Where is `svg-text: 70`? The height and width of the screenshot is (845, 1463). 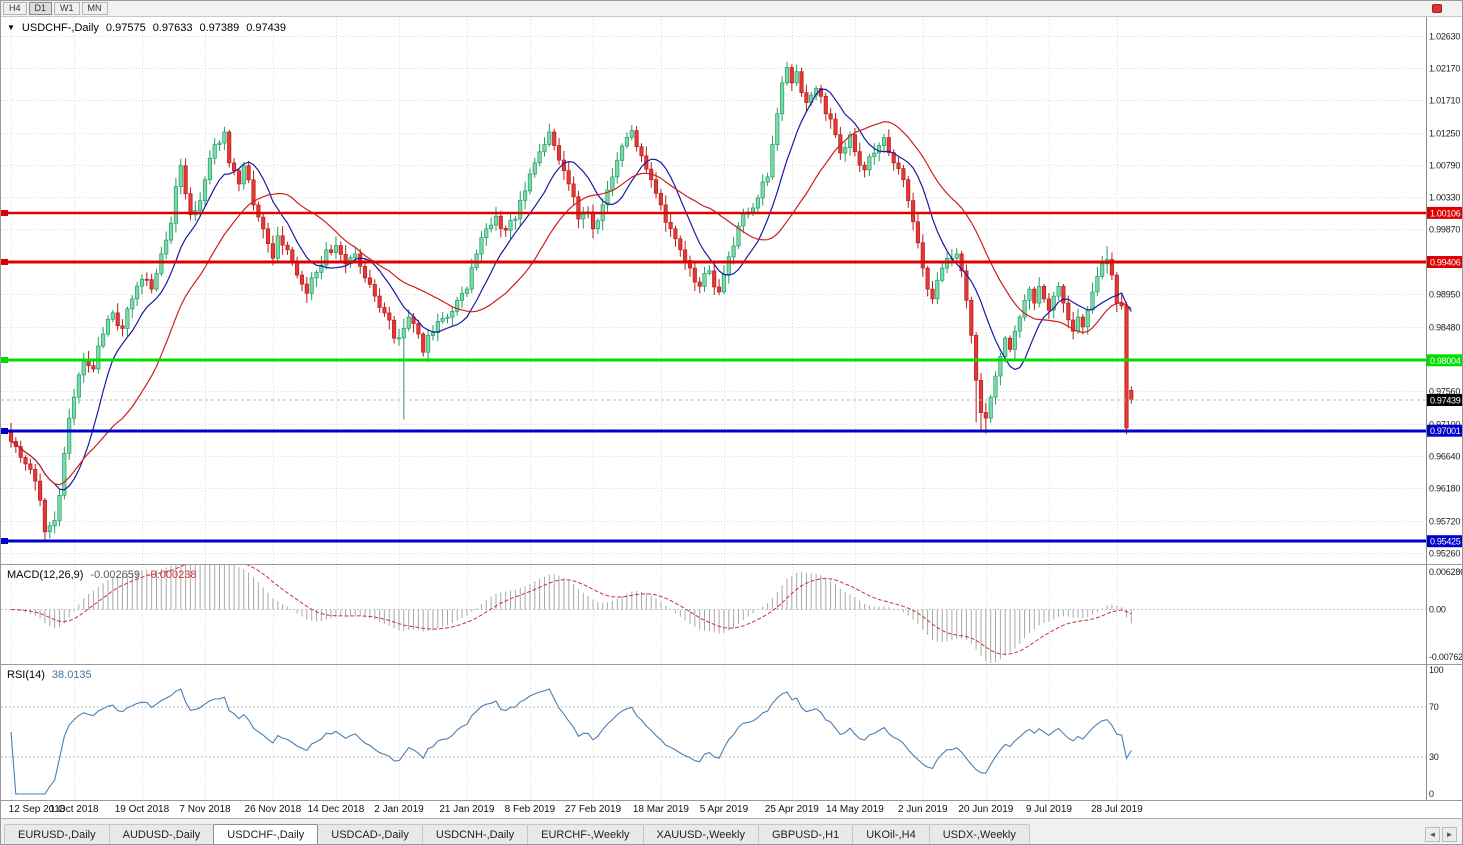 svg-text: 70 is located at coordinates (1434, 707).